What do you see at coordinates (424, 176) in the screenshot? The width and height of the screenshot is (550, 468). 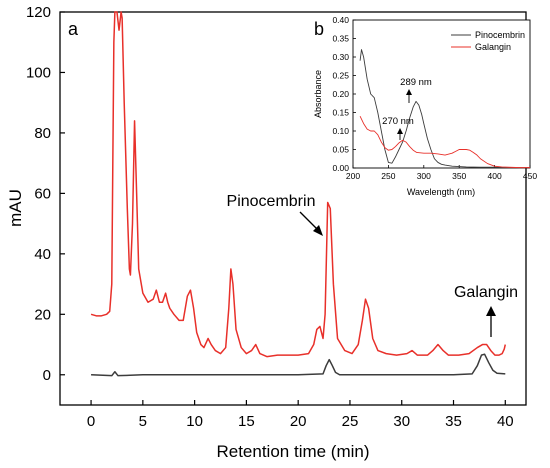 I see `inset-x-tick-label: 300` at bounding box center [424, 176].